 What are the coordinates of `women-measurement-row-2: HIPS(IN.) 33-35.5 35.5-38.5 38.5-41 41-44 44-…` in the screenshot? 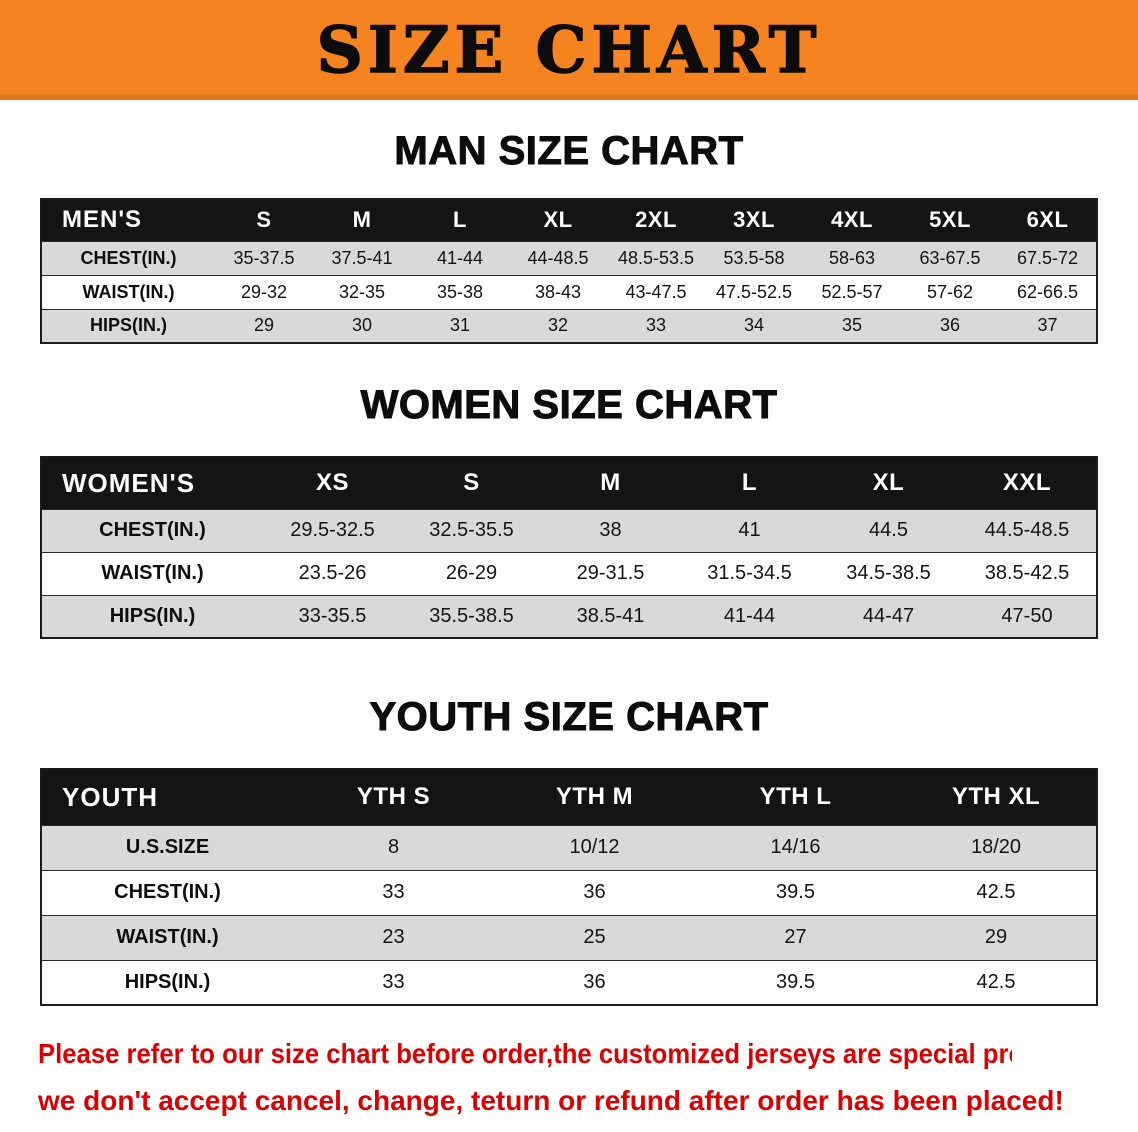 It's located at (569, 616).